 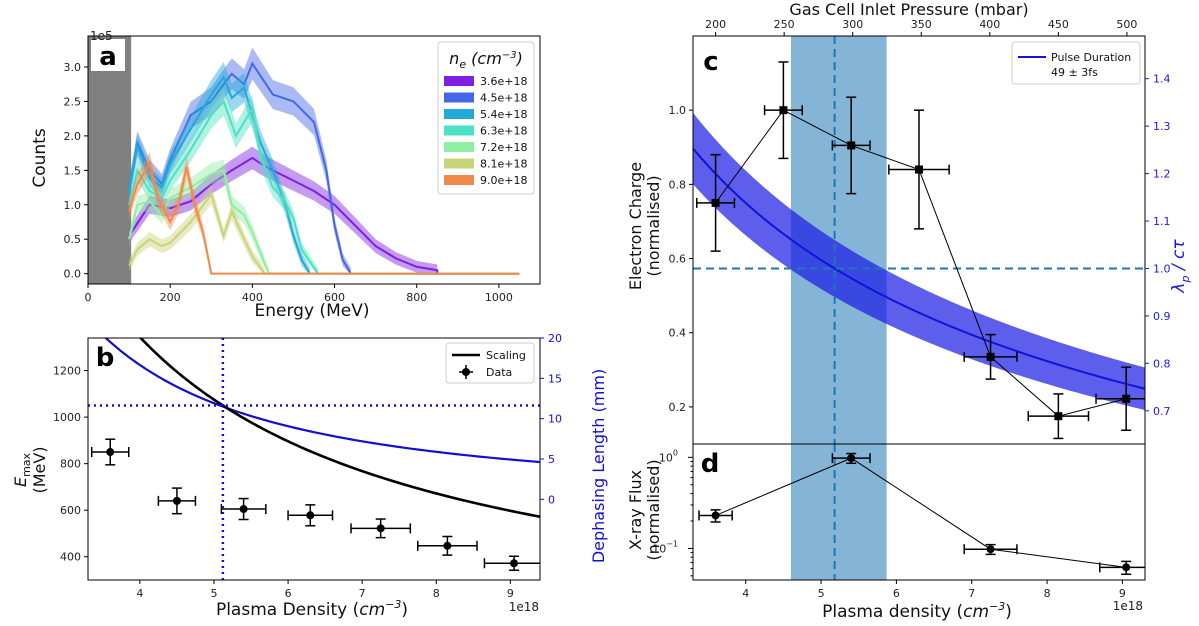 What do you see at coordinates (324, 233) in the screenshot?
I see `series-line-8.1e+18` at bounding box center [324, 233].